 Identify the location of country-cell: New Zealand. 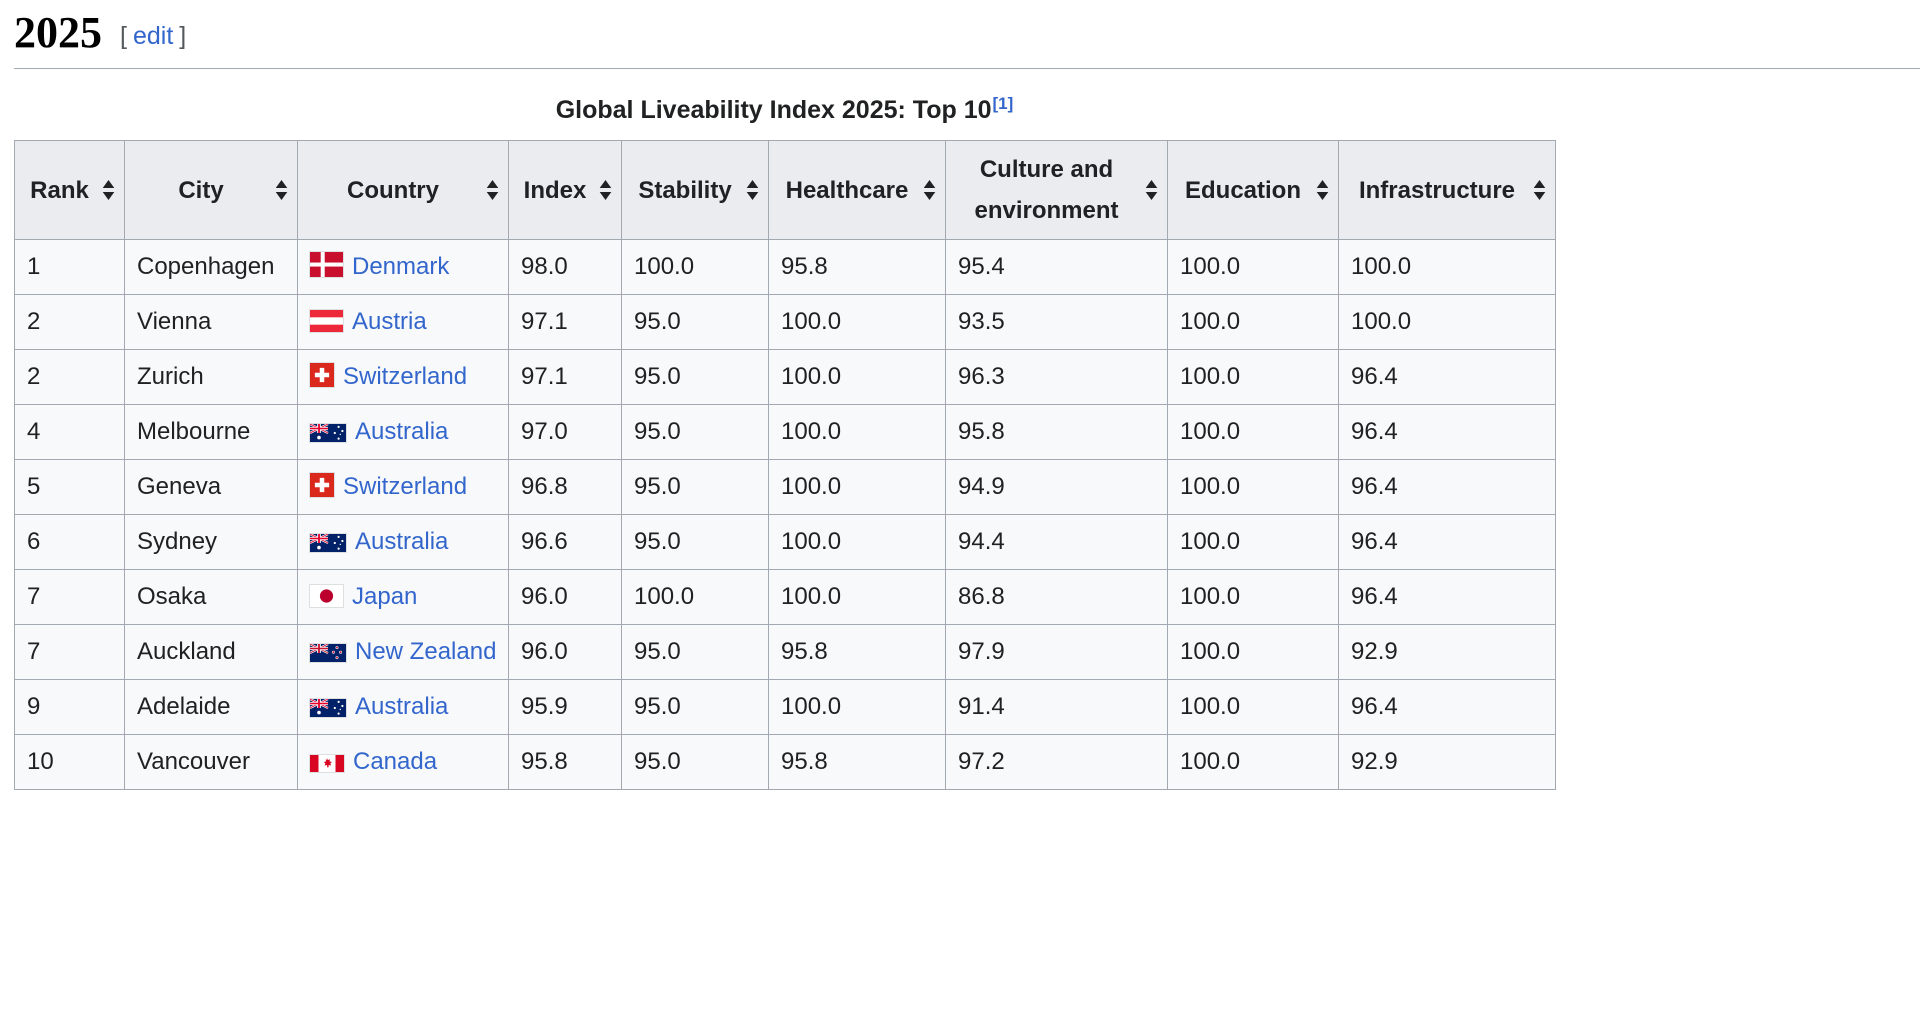
(403, 652).